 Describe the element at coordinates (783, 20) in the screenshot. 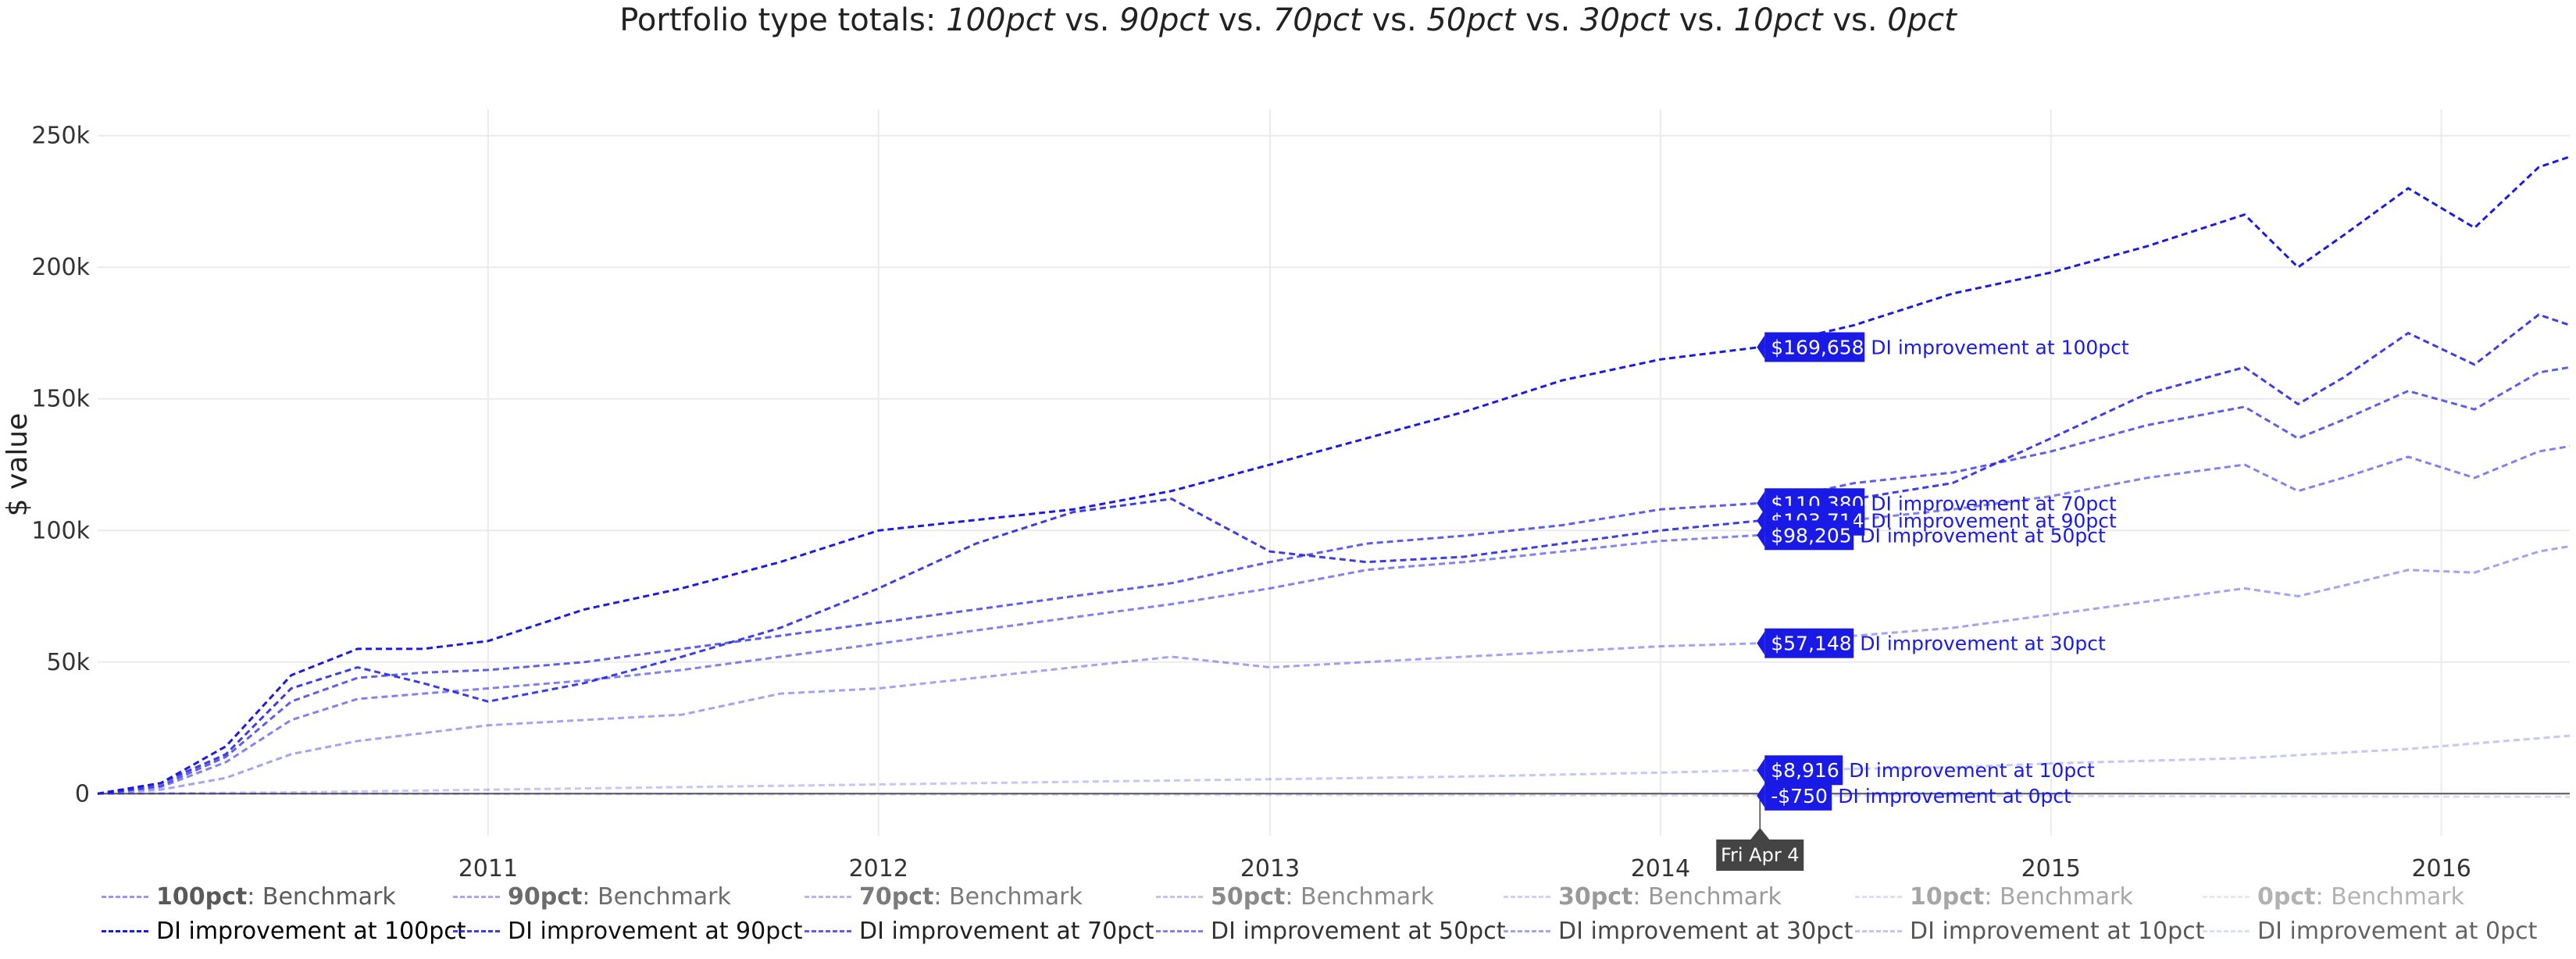

I see `title-lead: Portfolio type totals:` at that location.